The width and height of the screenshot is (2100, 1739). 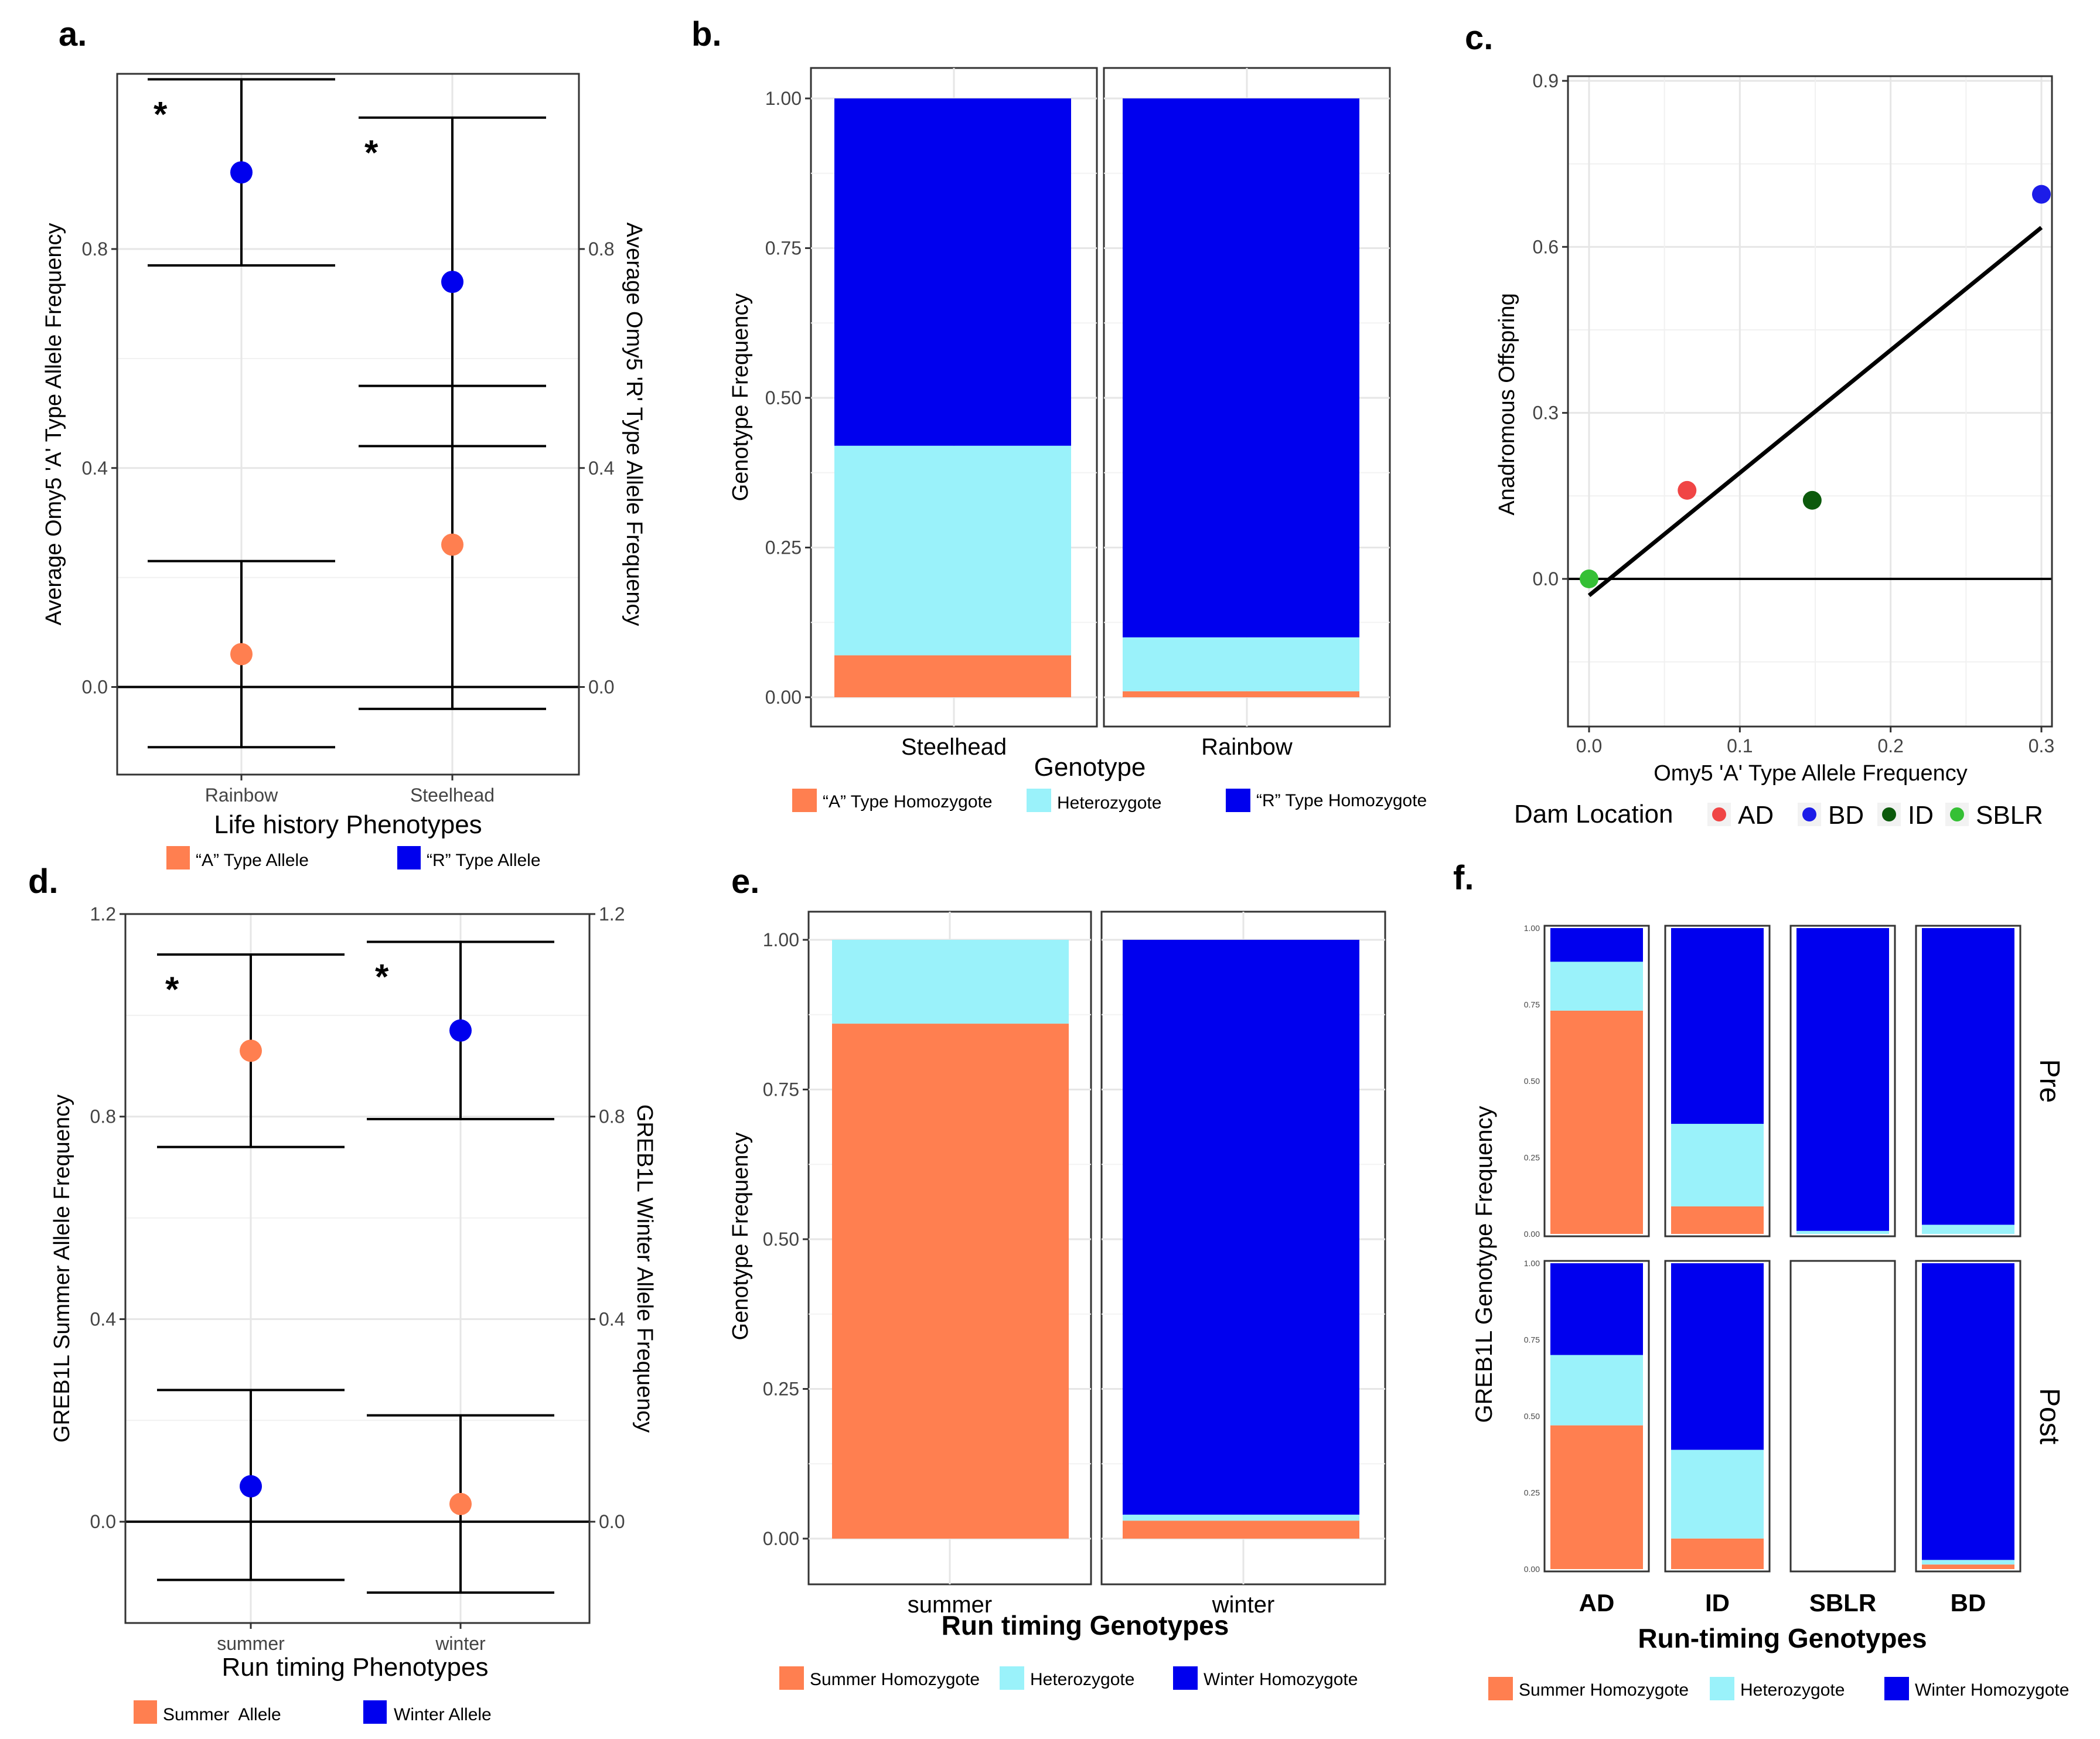 I want to click on legend-b-label-1: Heterozygote, so click(x=1109, y=803).